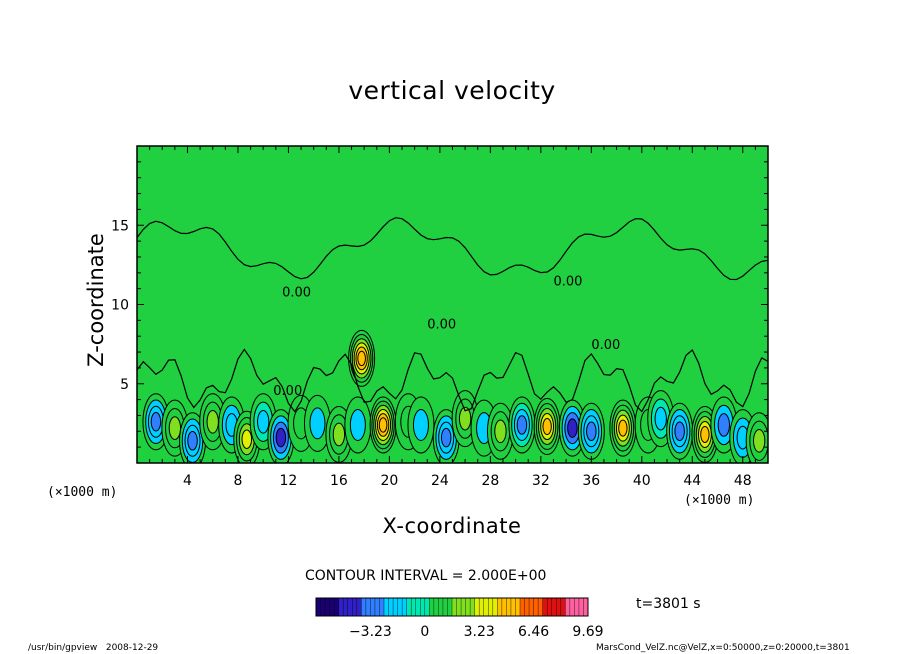  I want to click on footer-program-path: /usr/bin/gpview, so click(63, 648).